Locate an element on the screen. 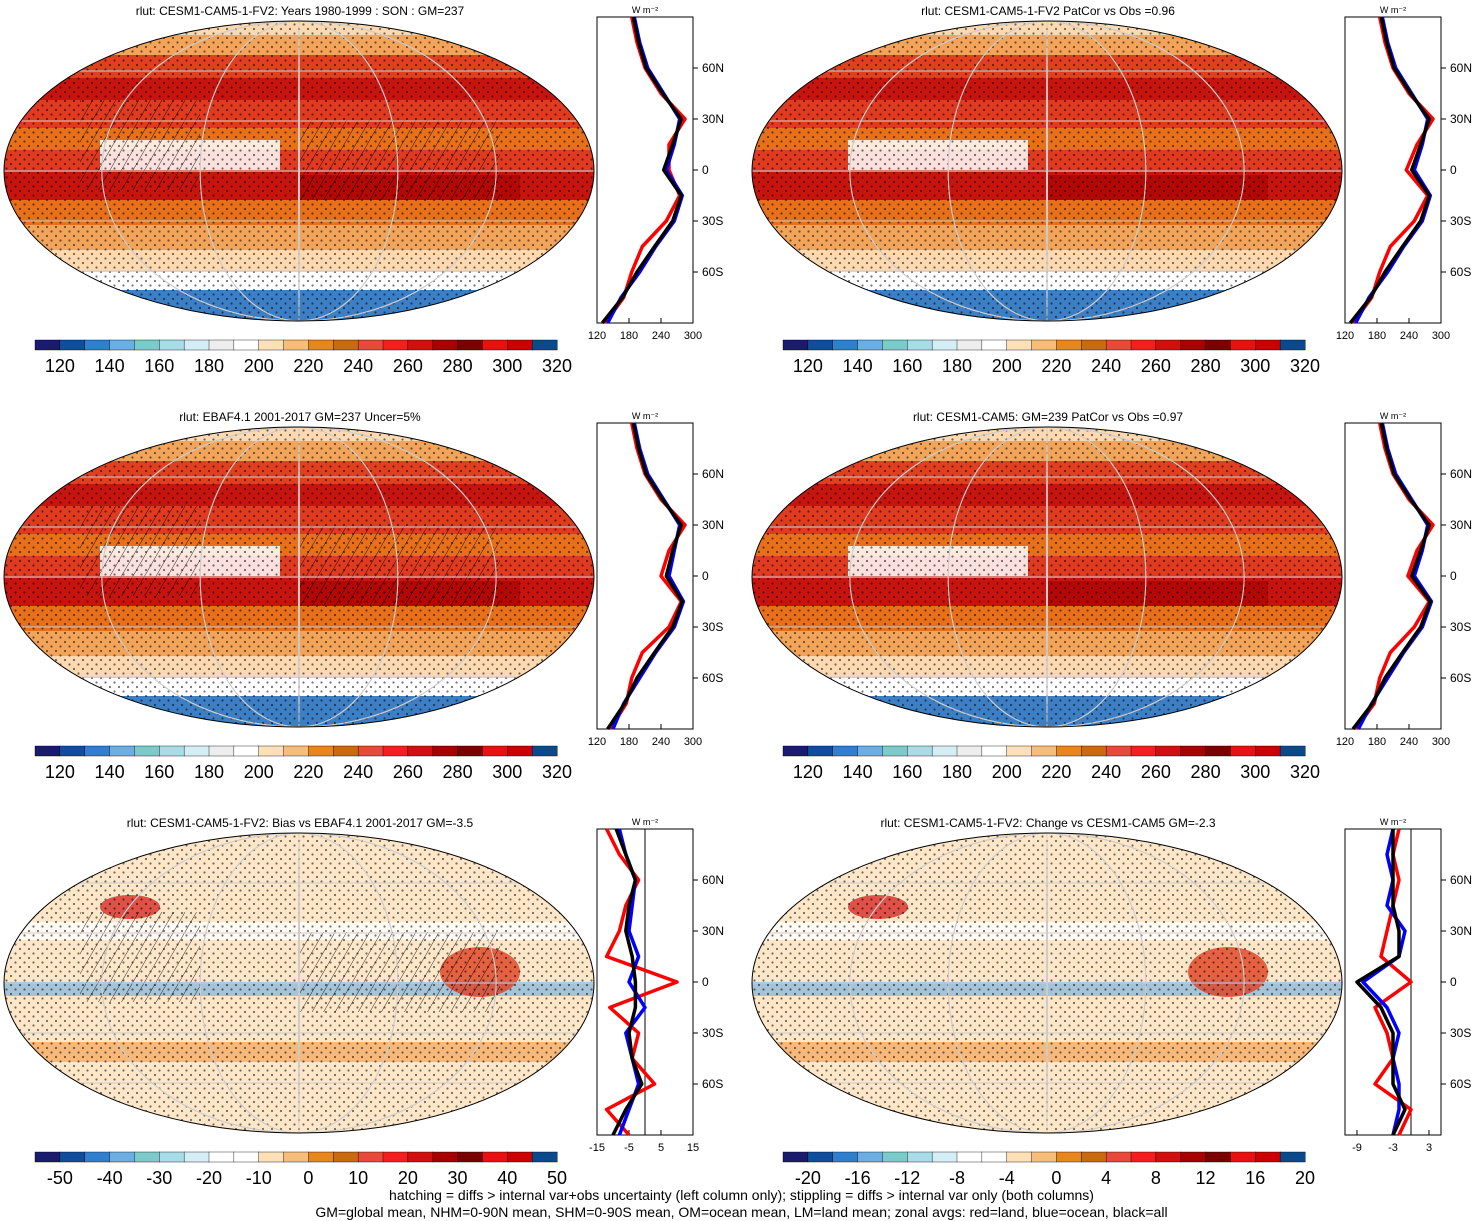 This screenshot has height=1221, width=1483. colorbar-tick: 220 is located at coordinates (308, 772).